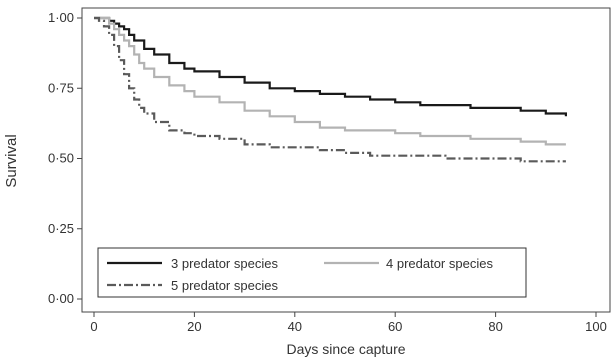  I want to click on x-tick-label: 100, so click(596, 326).